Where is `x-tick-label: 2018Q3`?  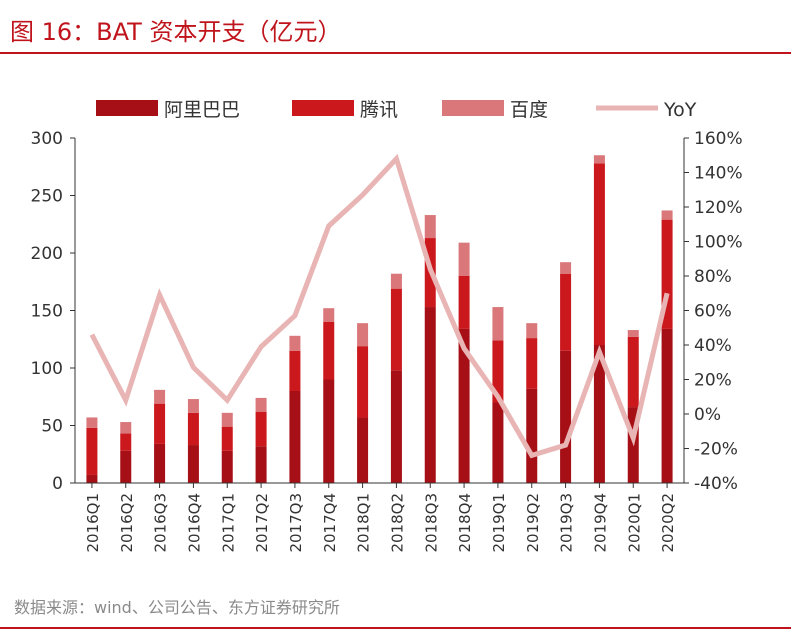
x-tick-label: 2018Q3 is located at coordinates (431, 523).